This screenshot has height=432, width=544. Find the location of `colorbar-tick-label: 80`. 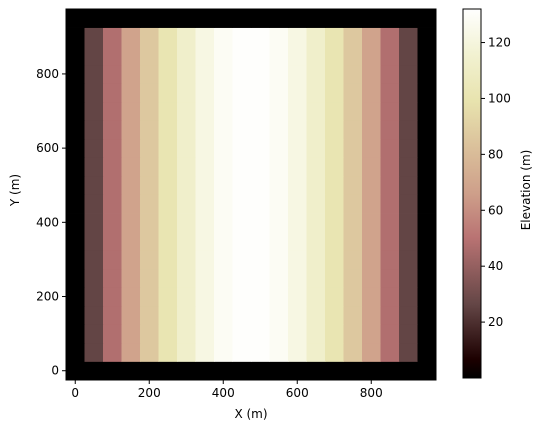

colorbar-tick-label: 80 is located at coordinates (495, 154).